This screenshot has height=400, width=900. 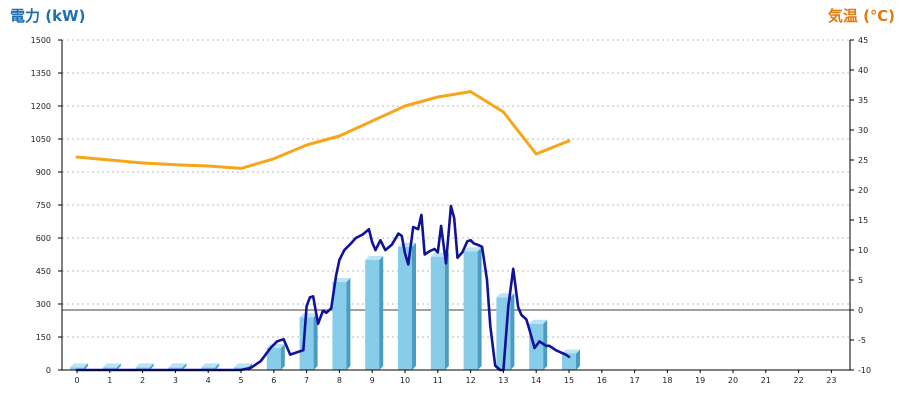 What do you see at coordinates (862, 340) in the screenshot?
I see `right-tick-label--5: -5` at bounding box center [862, 340].